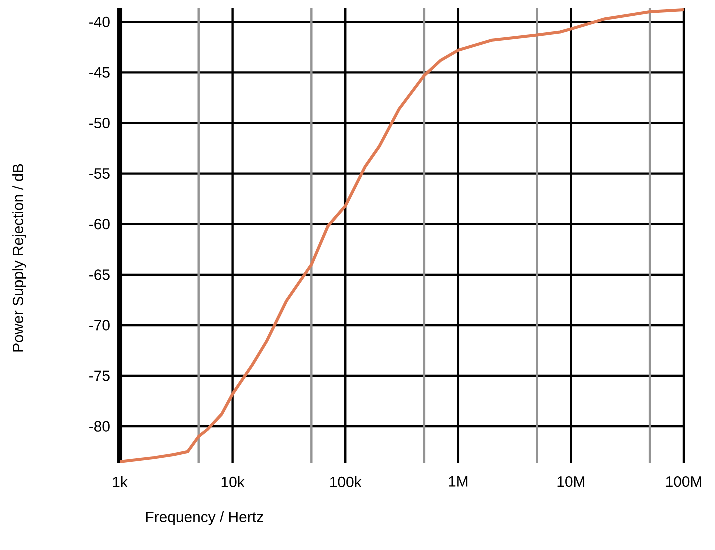  What do you see at coordinates (684, 482) in the screenshot?
I see `x-tick-label: 100M` at bounding box center [684, 482].